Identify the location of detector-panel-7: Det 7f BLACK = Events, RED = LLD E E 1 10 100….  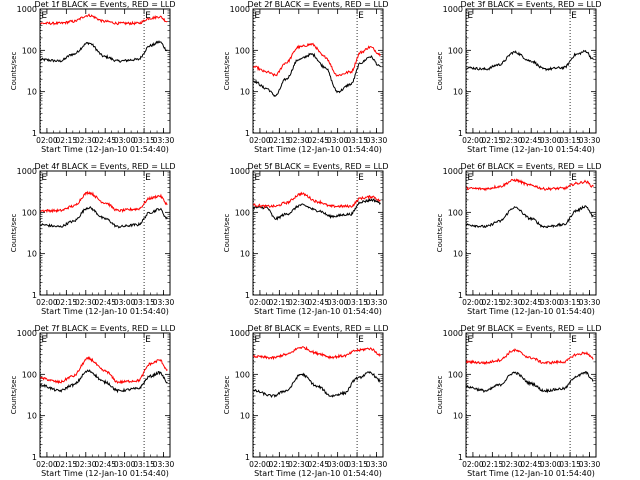
(93, 401).